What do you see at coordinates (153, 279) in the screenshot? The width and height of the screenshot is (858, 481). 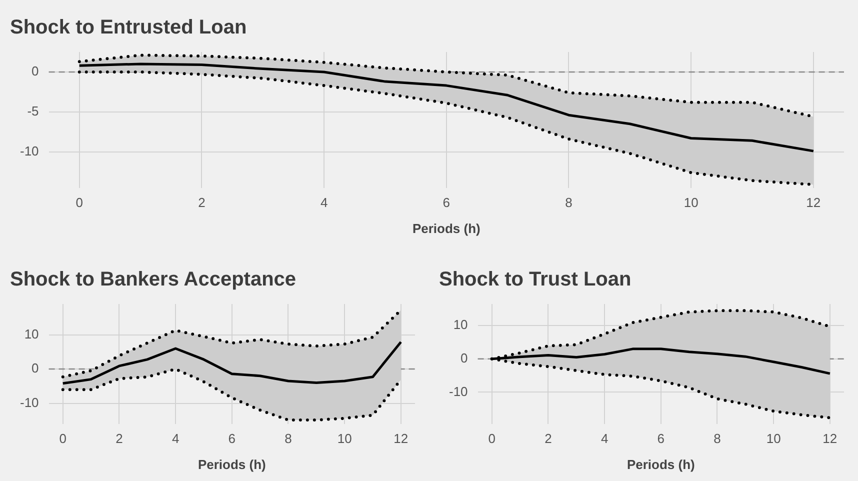 I see `chart-title: Shock to Bankers Acceptance` at bounding box center [153, 279].